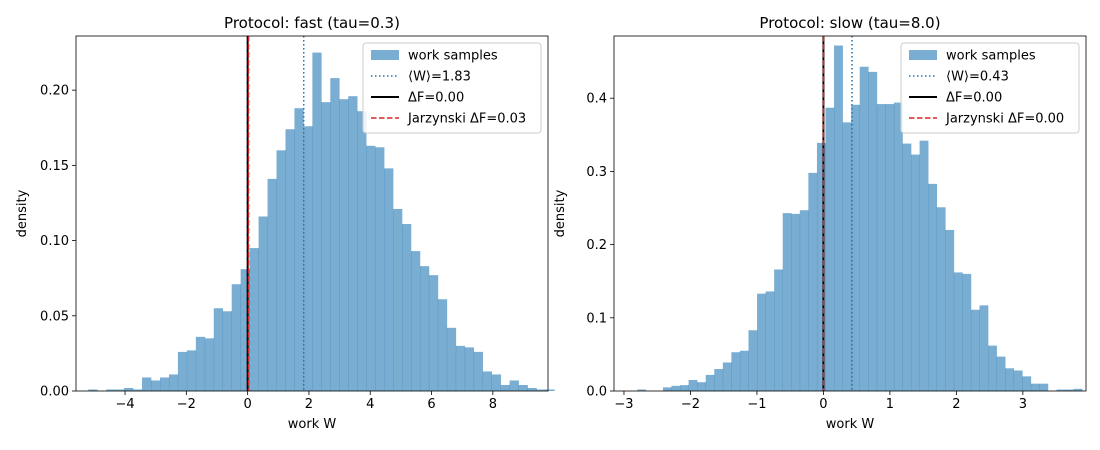 The image size is (1100, 450). Describe the element at coordinates (22, 213) in the screenshot. I see `y-axis-label: density` at that location.